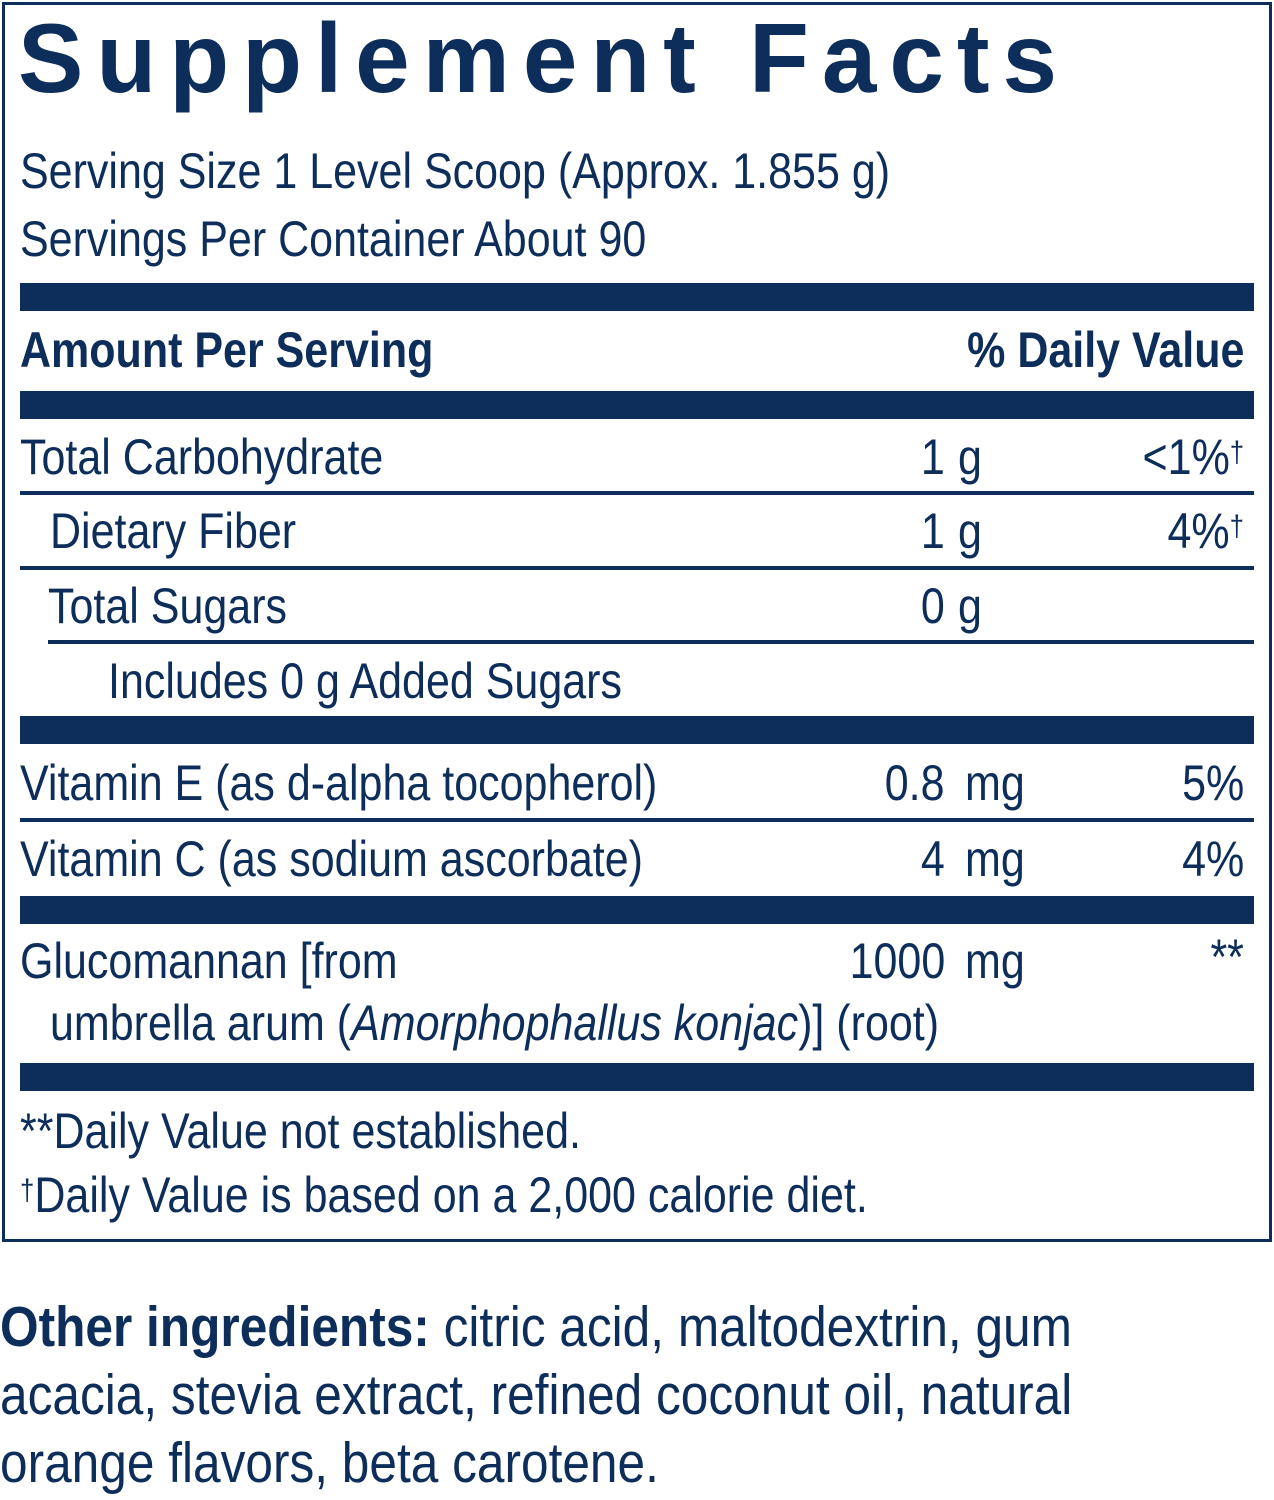  Describe the element at coordinates (209, 961) in the screenshot. I see `nutrient-name: Glucomannan [from` at that location.